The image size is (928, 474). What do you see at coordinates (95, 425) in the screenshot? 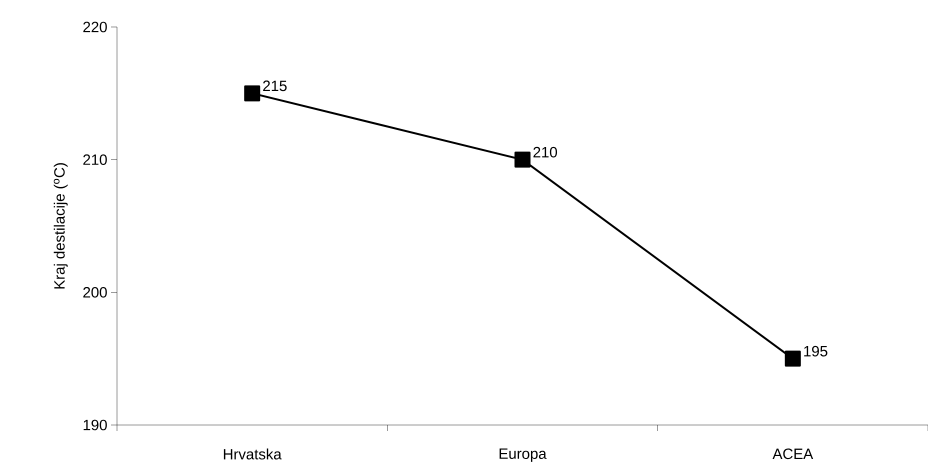
I see `y-tick-label: 190` at bounding box center [95, 425].